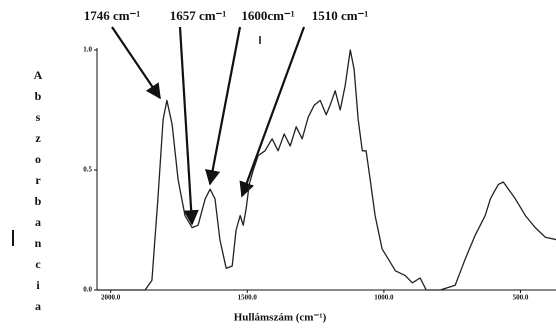  Describe the element at coordinates (280, 318) in the screenshot. I see `x-axis-label: Hullámszám (cm⁻¹)` at that location.